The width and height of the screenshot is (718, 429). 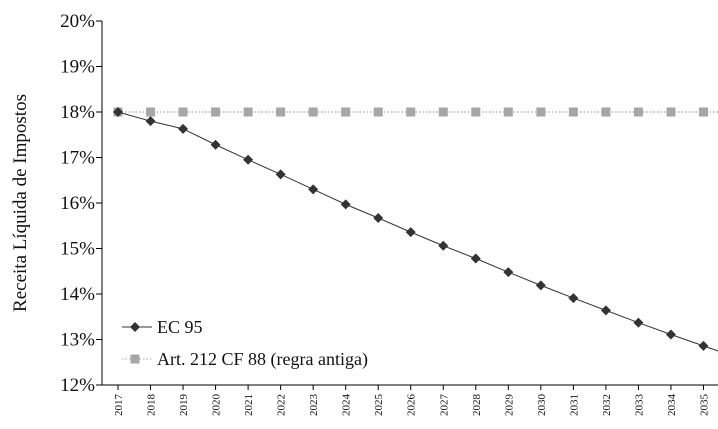 What do you see at coordinates (77, 203) in the screenshot?
I see `y-tick-label: 16%` at bounding box center [77, 203].